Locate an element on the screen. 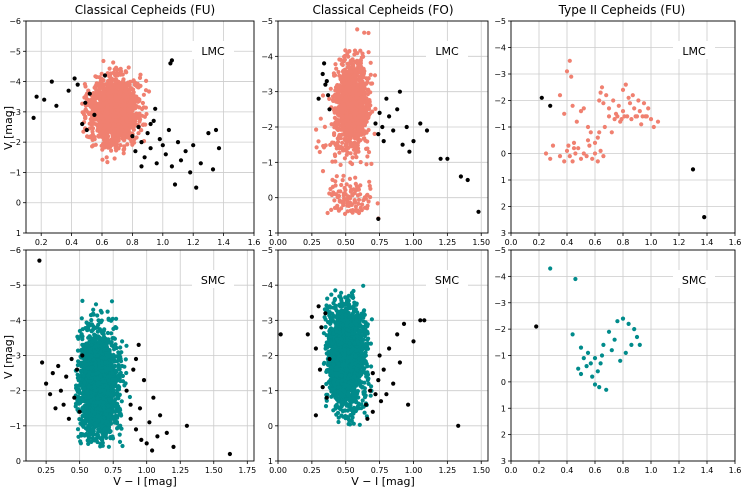 Image resolution: width=747 pixels, height=493 pixels. y-tick-label: 2 is located at coordinates (503, 207).